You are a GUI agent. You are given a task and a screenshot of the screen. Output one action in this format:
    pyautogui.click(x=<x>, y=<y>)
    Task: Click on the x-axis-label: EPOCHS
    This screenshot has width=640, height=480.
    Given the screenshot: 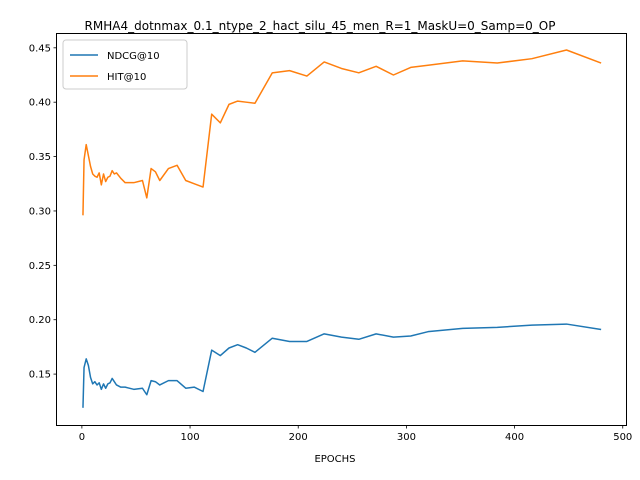 What is the action you would take?
    pyautogui.click(x=334, y=459)
    